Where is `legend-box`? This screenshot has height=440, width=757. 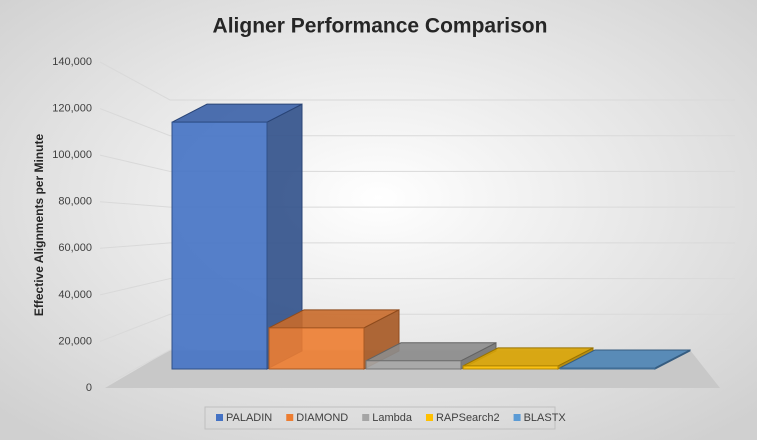
legend-box is located at coordinates (380, 418).